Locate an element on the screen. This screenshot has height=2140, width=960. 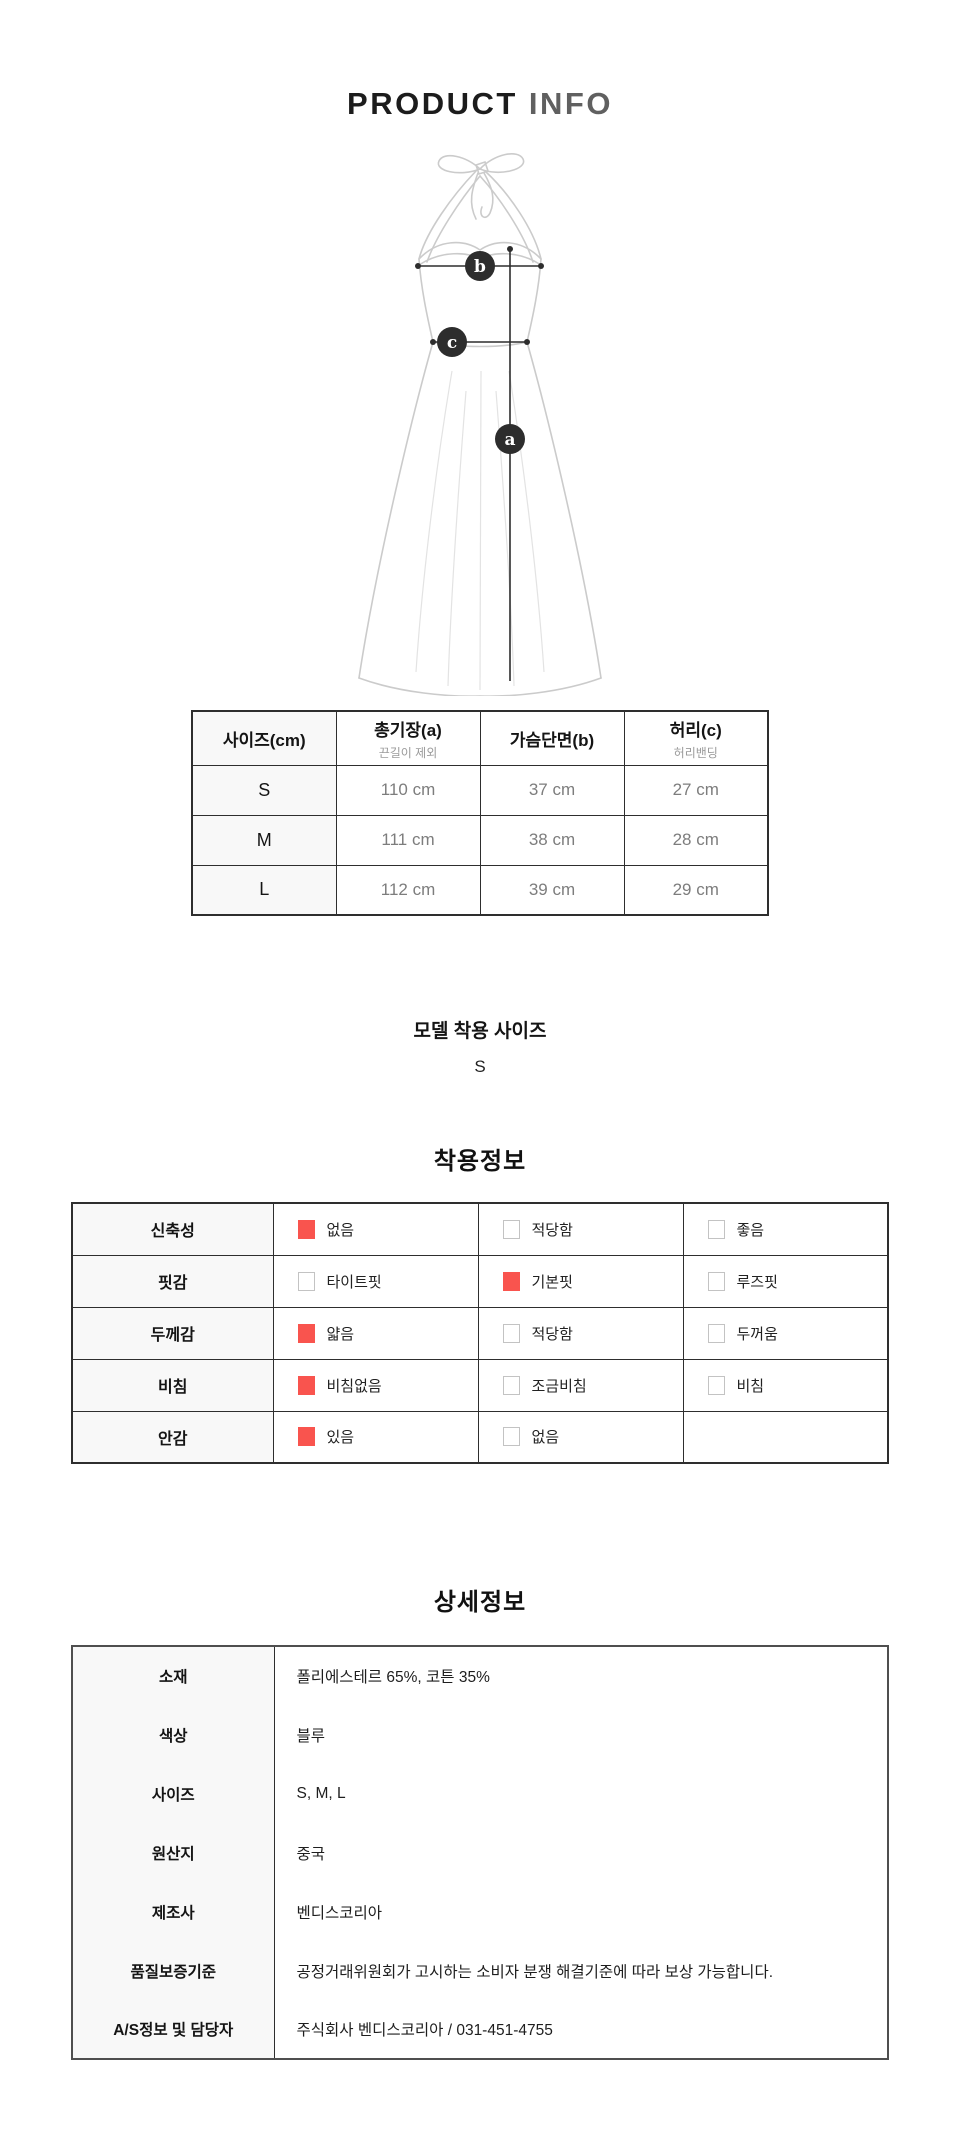
fit-row-sheerness: 비침 비침없음 조금비침 비침 is located at coordinates (480, 1385).